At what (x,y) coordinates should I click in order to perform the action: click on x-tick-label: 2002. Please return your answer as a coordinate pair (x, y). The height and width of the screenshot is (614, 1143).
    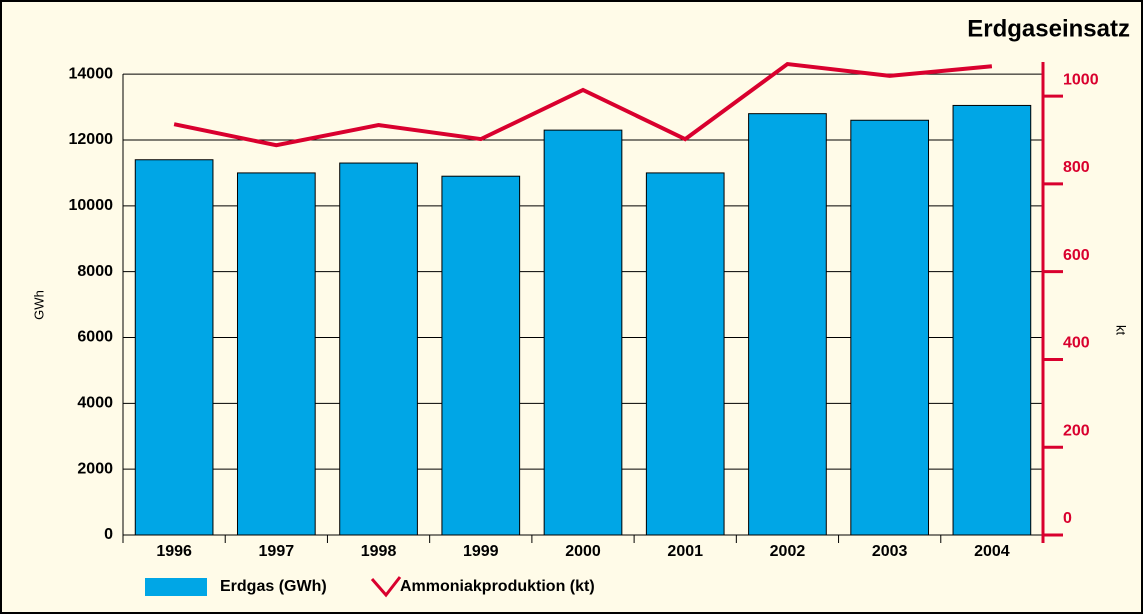
    Looking at the image, I should click on (788, 551).